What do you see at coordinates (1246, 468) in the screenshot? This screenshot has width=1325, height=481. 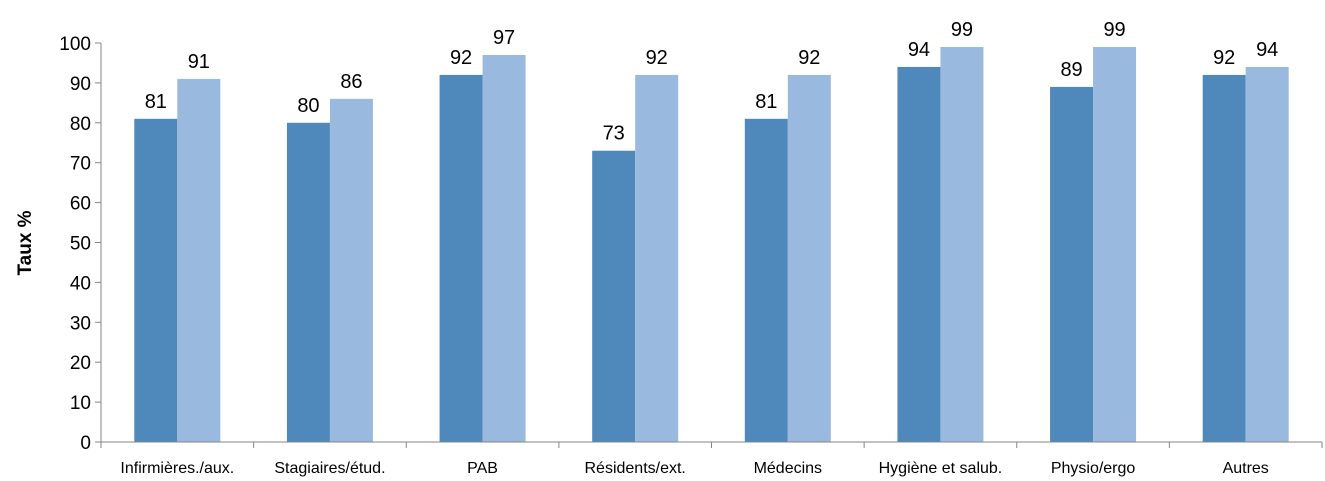 I see `x-tick-label: Autres` at bounding box center [1246, 468].